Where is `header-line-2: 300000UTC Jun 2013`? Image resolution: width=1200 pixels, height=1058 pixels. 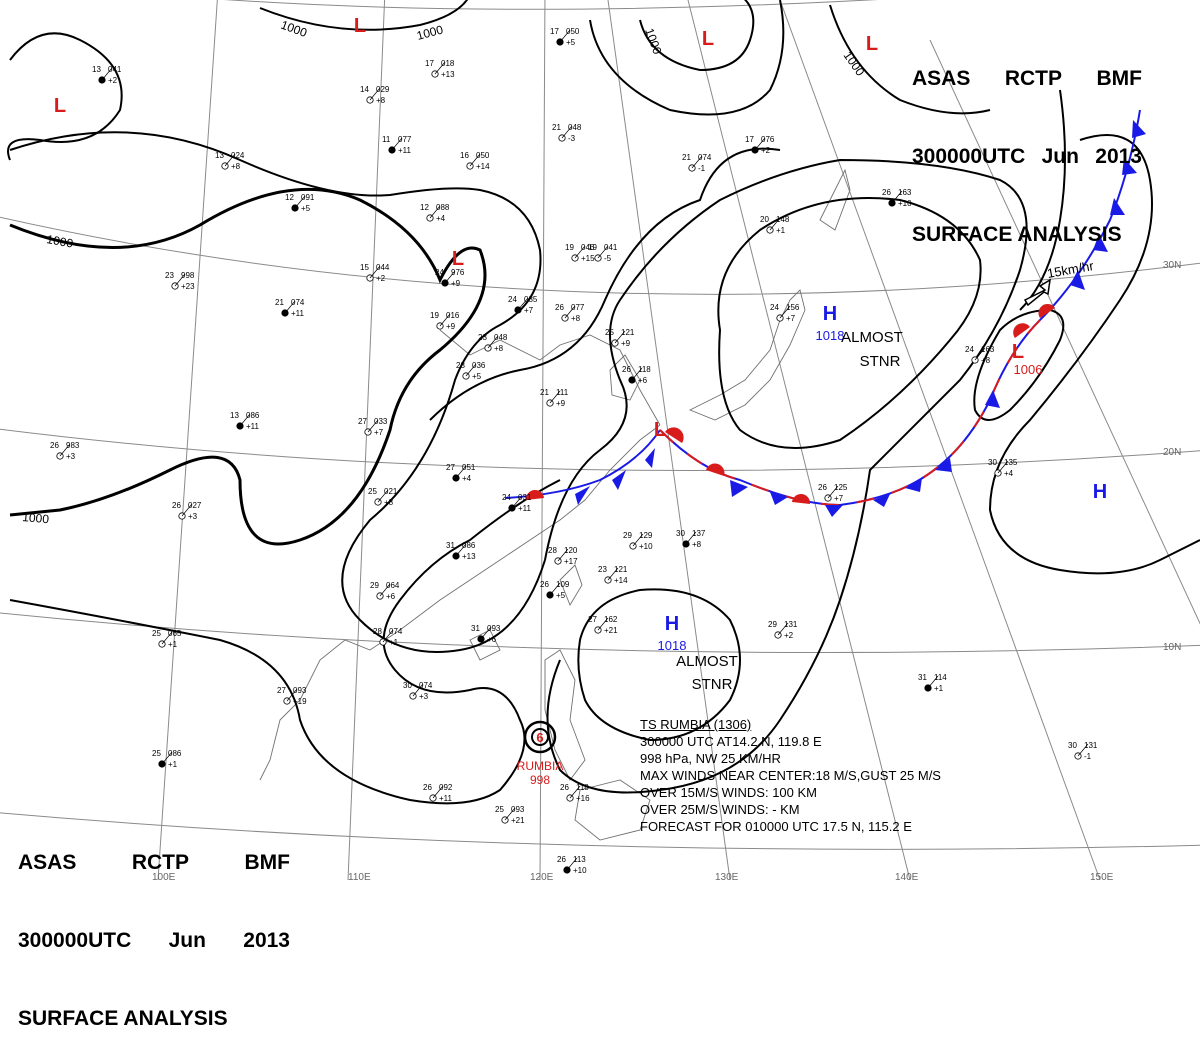 header-line-2: 300000UTC Jun 2013 is located at coordinates (1027, 157).